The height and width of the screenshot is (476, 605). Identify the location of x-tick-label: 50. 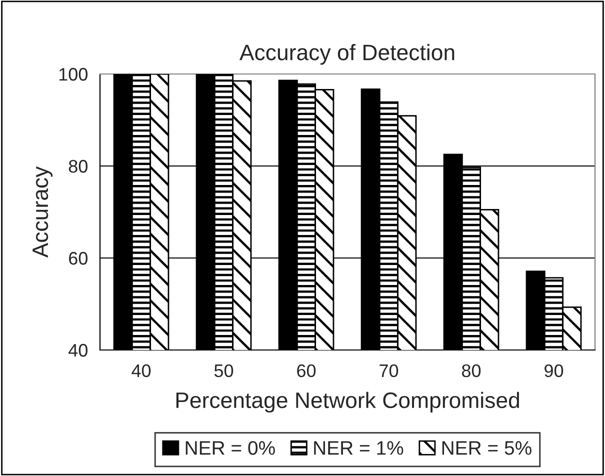
(224, 371).